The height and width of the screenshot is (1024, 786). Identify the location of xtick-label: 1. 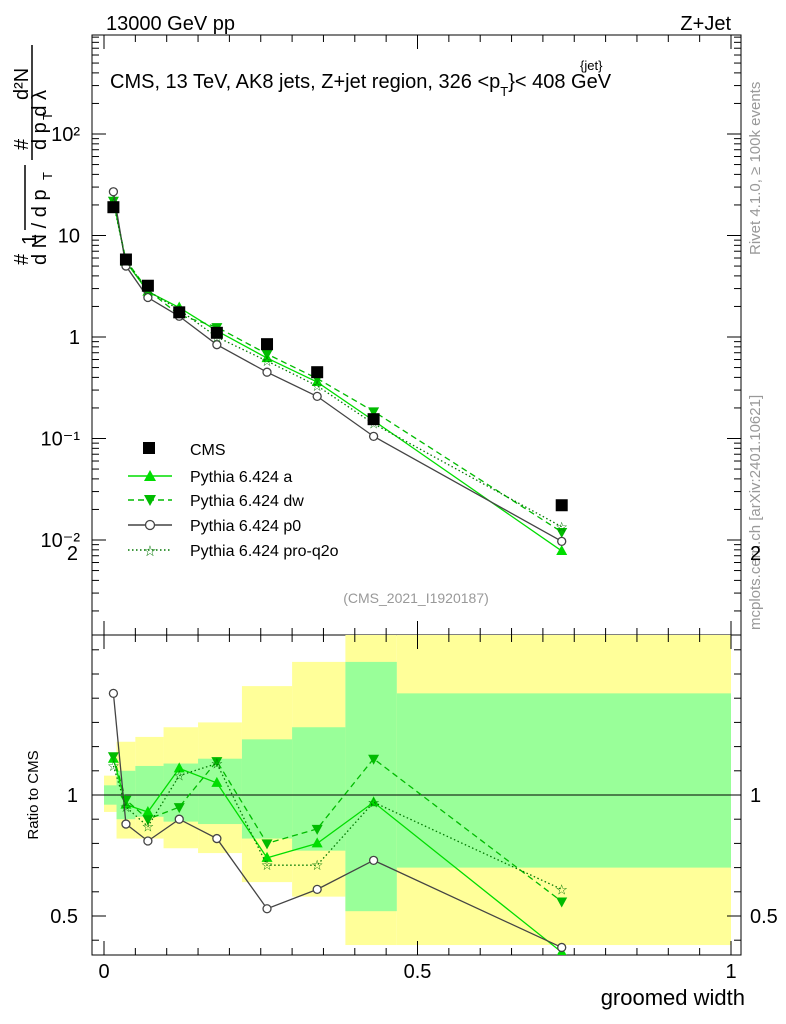
(730, 972).